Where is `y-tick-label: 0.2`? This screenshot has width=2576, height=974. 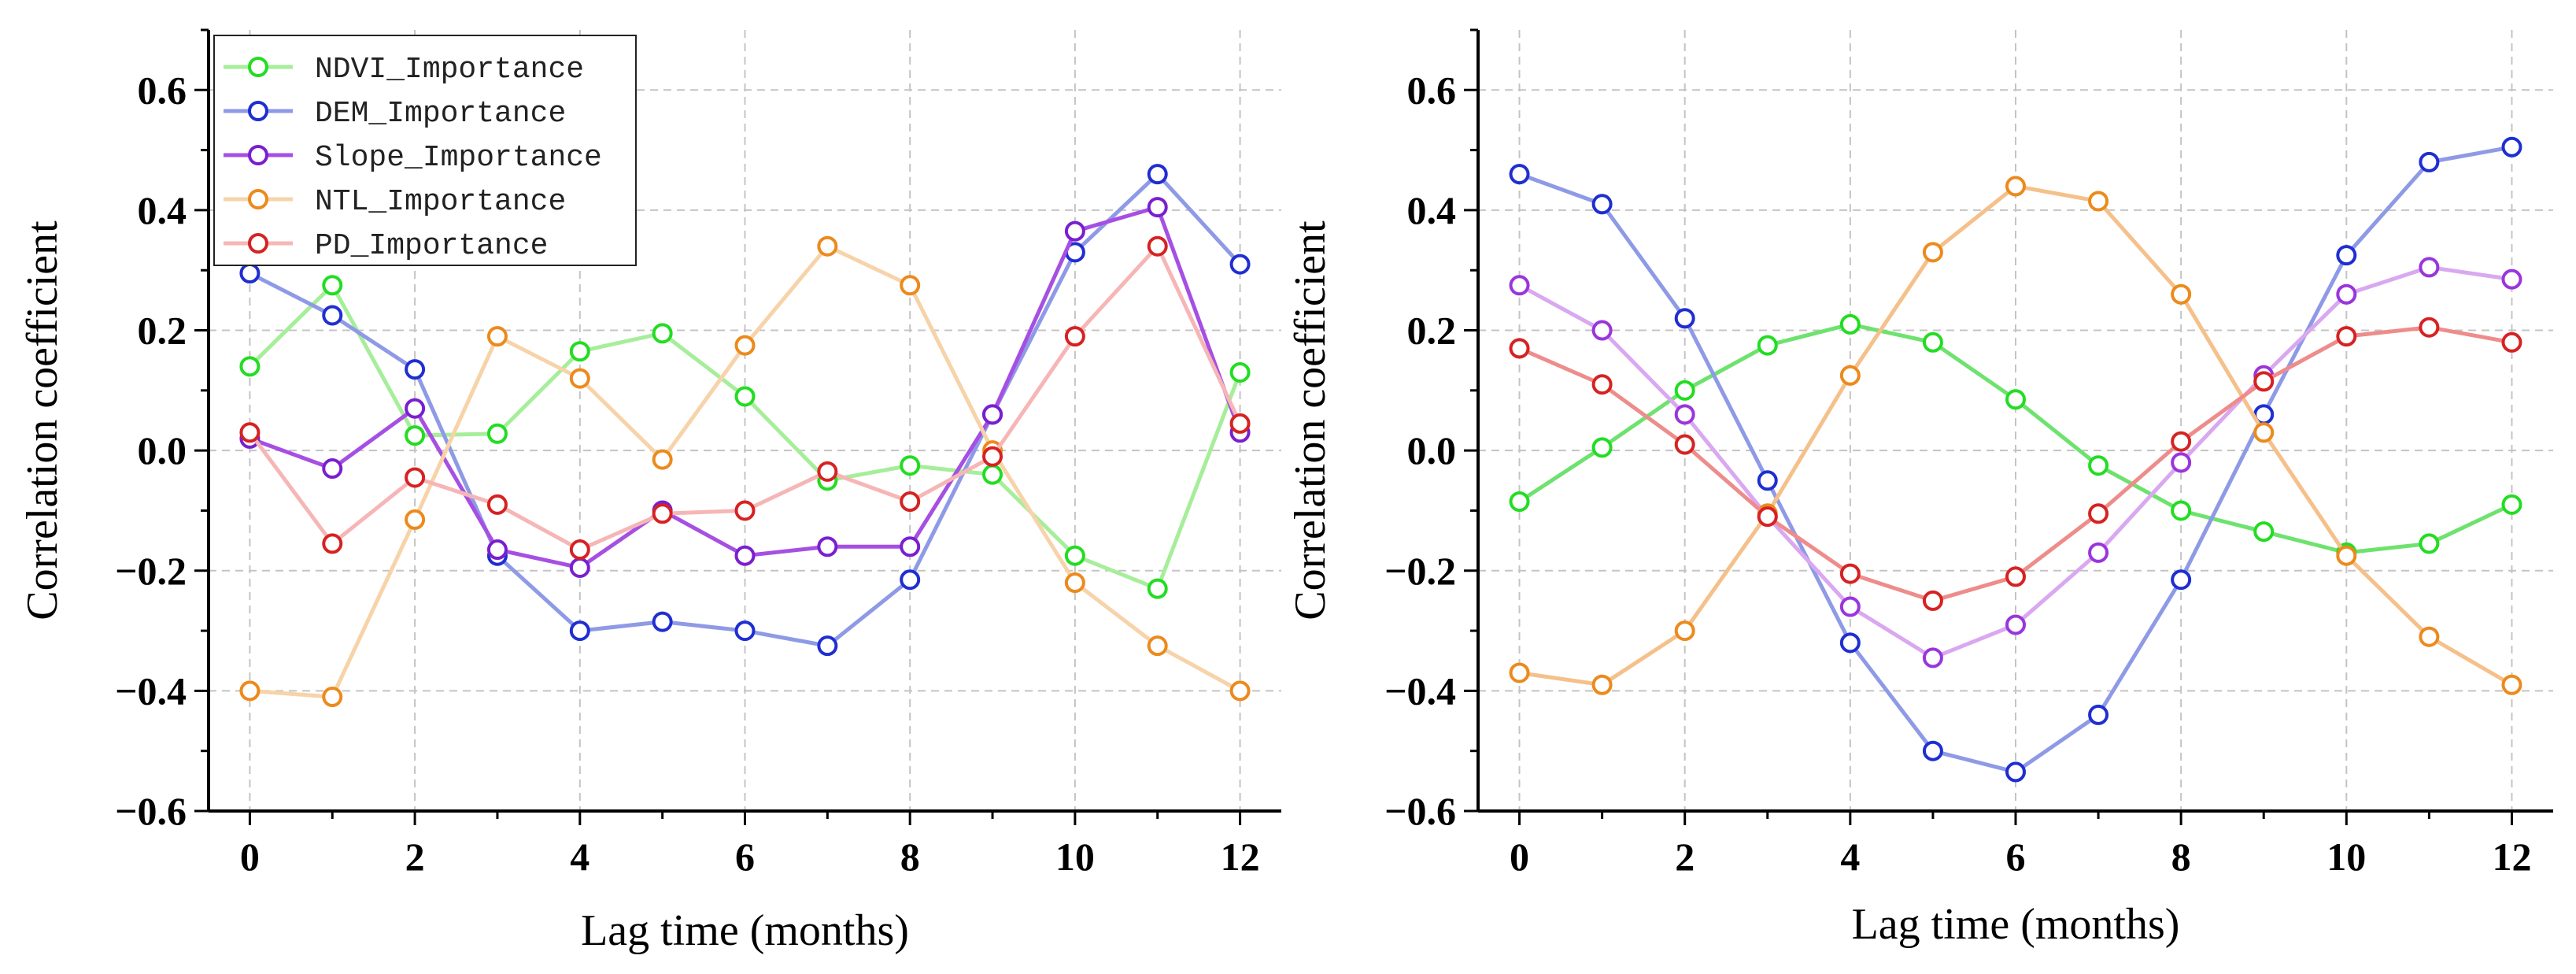 y-tick-label: 0.2 is located at coordinates (162, 331).